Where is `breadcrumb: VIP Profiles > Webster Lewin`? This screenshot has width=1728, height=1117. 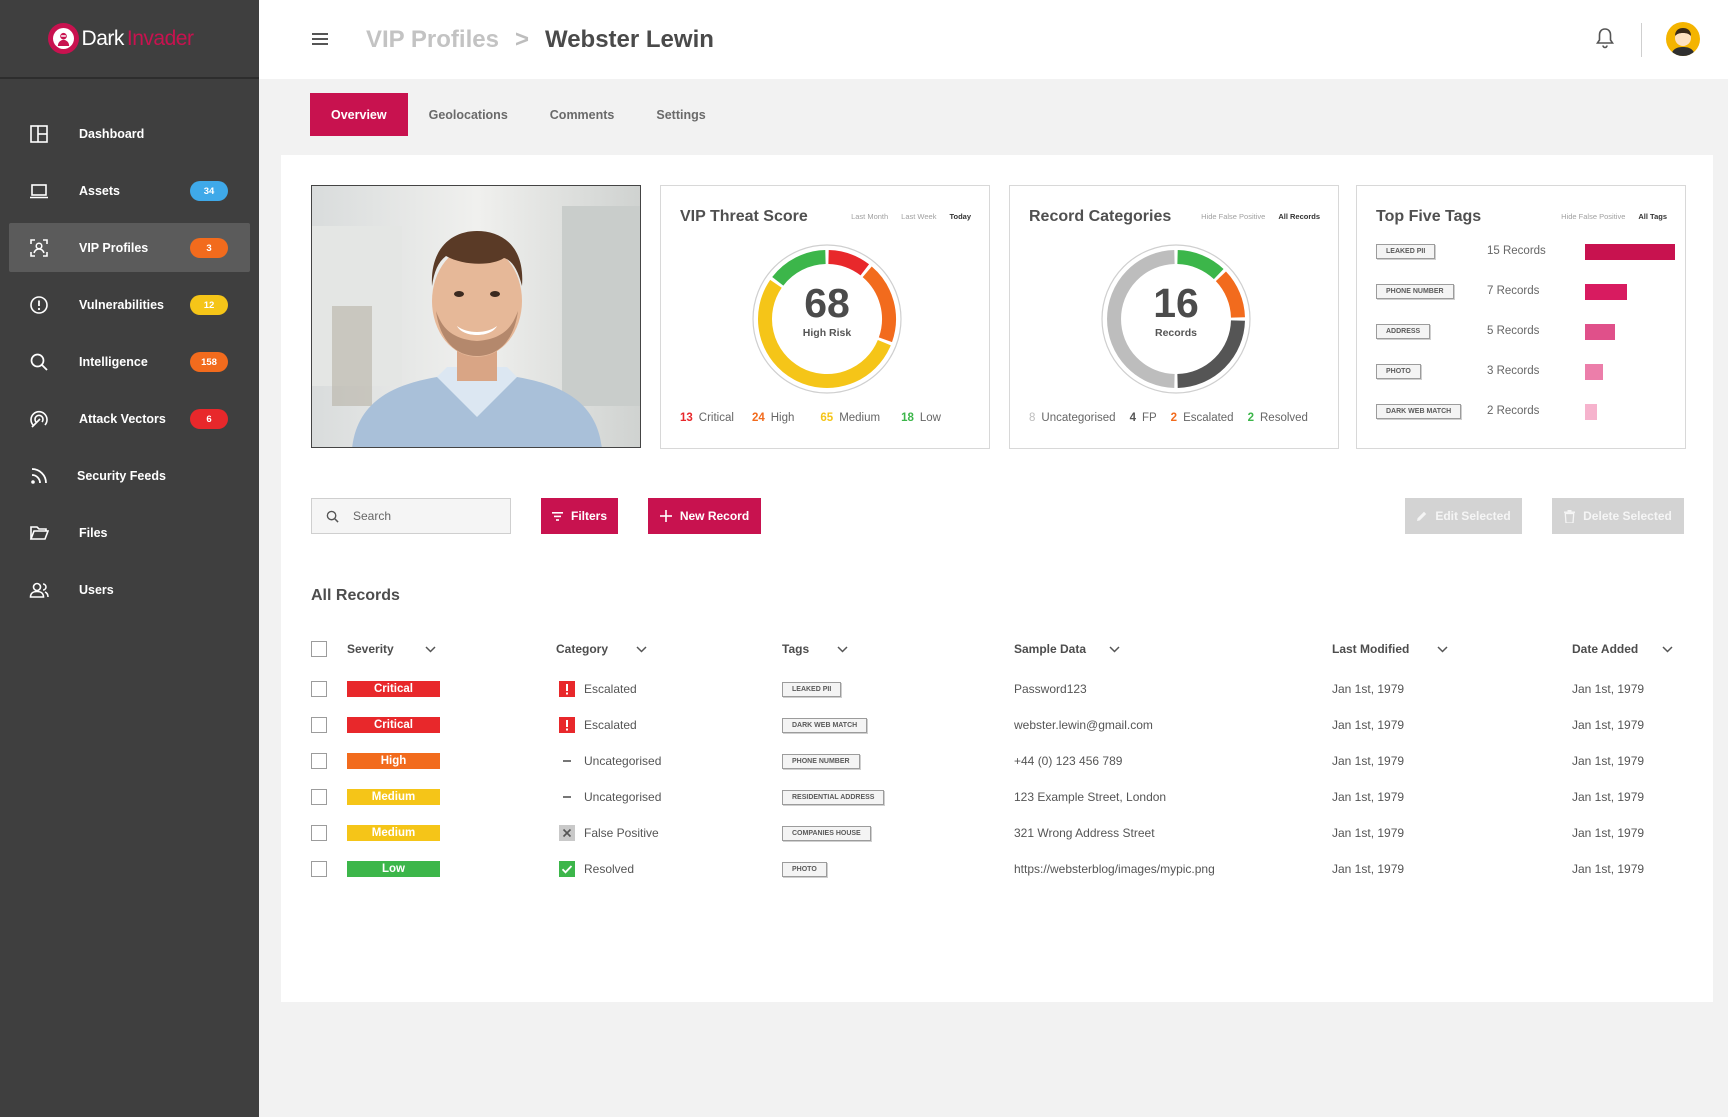 breadcrumb: VIP Profiles > Webster Lewin is located at coordinates (540, 40).